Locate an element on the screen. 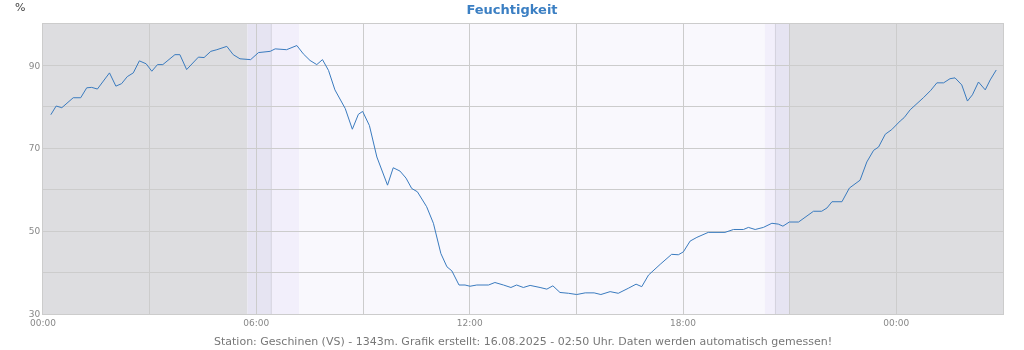 The width and height of the screenshot is (1024, 350). y-tick-label: 90 is located at coordinates (34, 65).